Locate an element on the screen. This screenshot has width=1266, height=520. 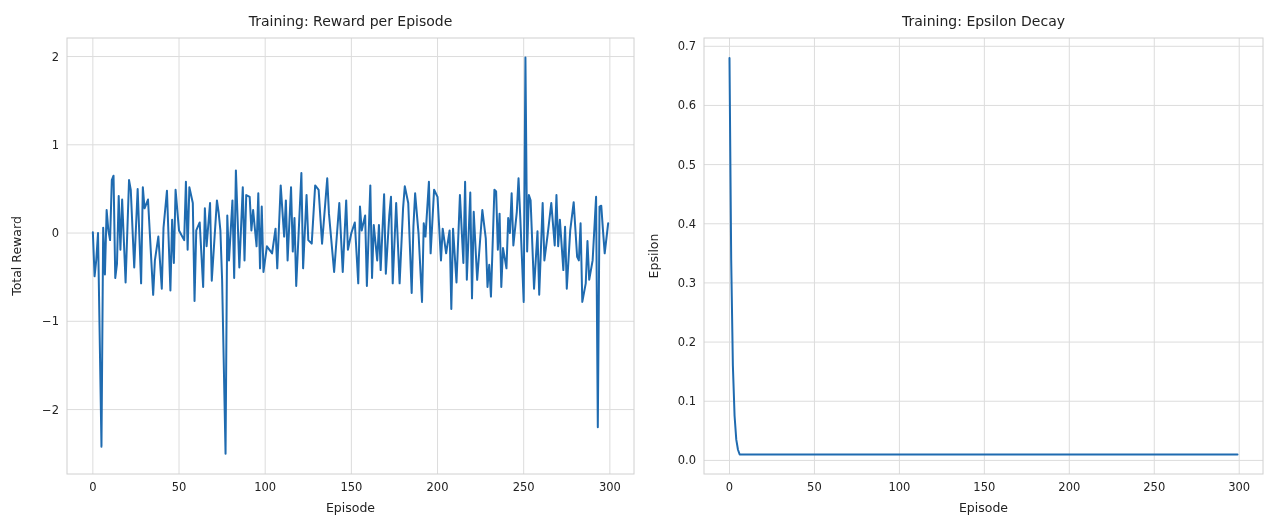
y-tick-label: 1 is located at coordinates (55, 144).